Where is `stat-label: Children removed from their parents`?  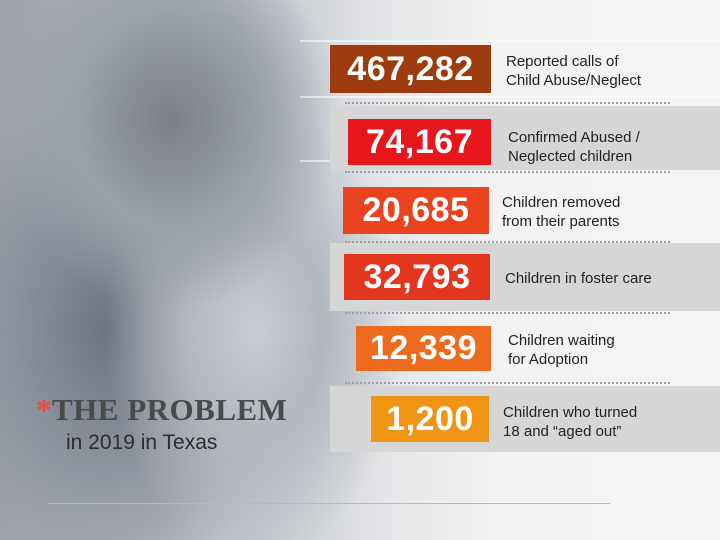
stat-label: Children removed from their parents is located at coordinates (561, 212).